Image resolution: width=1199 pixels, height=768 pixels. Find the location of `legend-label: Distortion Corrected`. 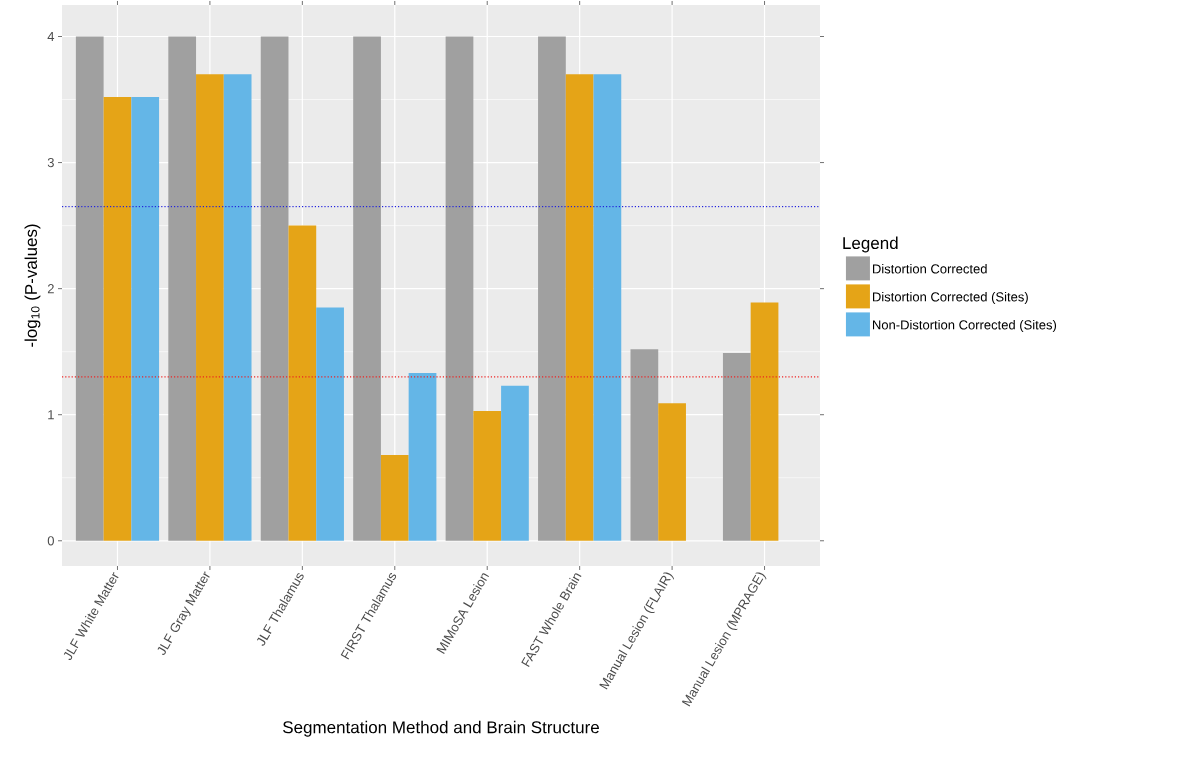

legend-label: Distortion Corrected is located at coordinates (930, 268).